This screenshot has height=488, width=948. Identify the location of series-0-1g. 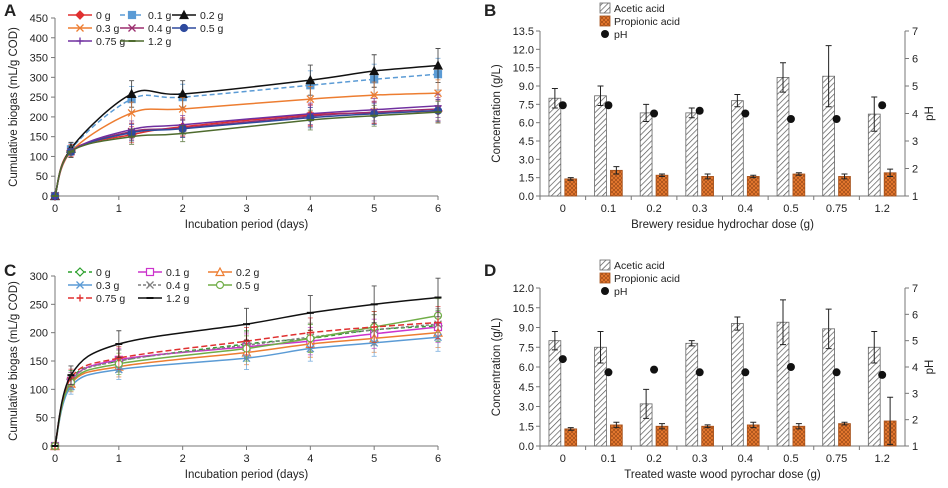
(246, 129).